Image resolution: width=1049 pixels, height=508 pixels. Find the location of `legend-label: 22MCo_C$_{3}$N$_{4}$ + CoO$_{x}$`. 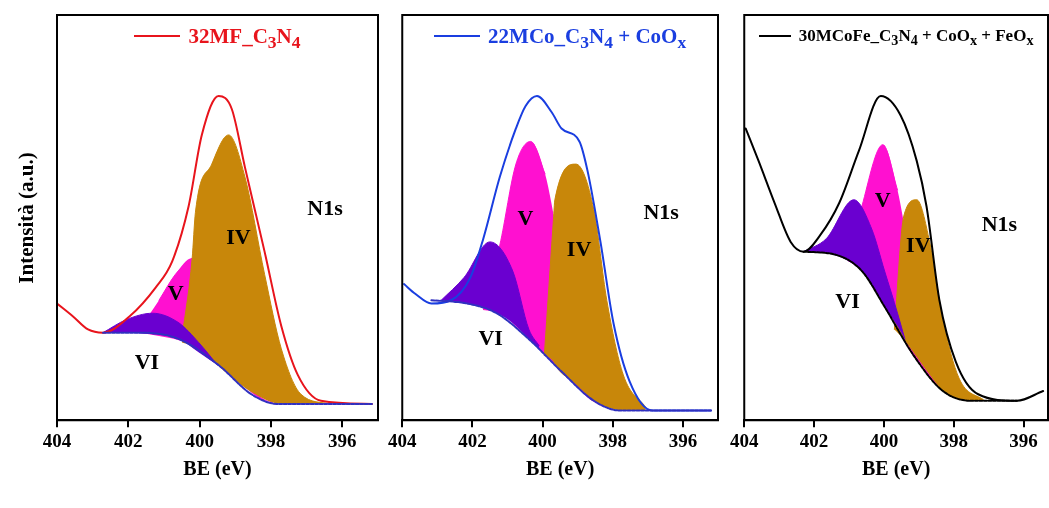

legend-label: 22MCo_C$_{3}$N$_{4}$ + CoO$_{x}$ is located at coordinates (587, 39).